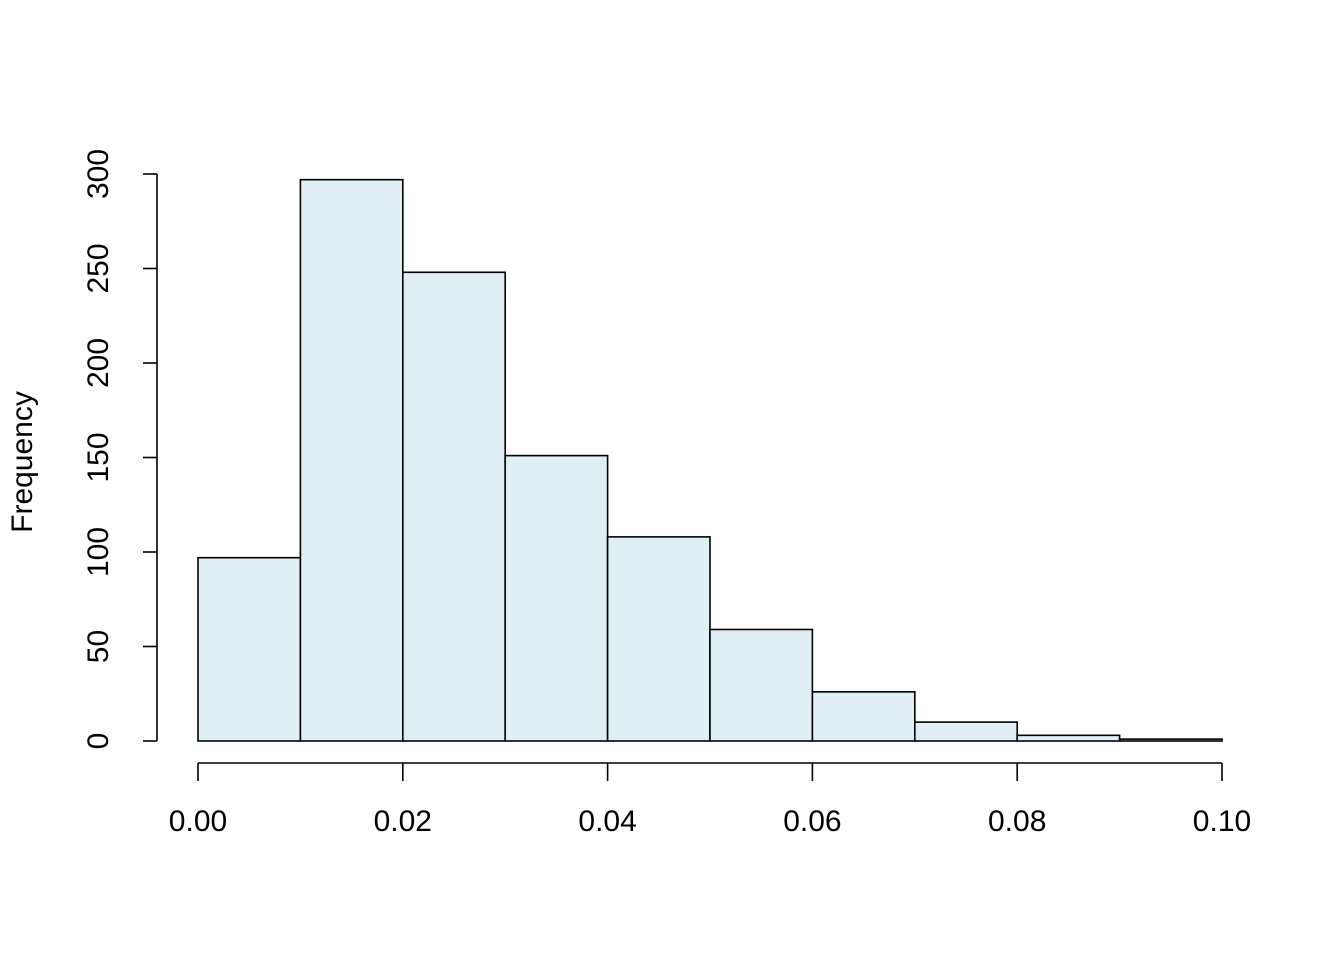 This screenshot has height=960, width=1344. Describe the element at coordinates (98, 174) in the screenshot. I see `y-tick-label: 300` at that location.